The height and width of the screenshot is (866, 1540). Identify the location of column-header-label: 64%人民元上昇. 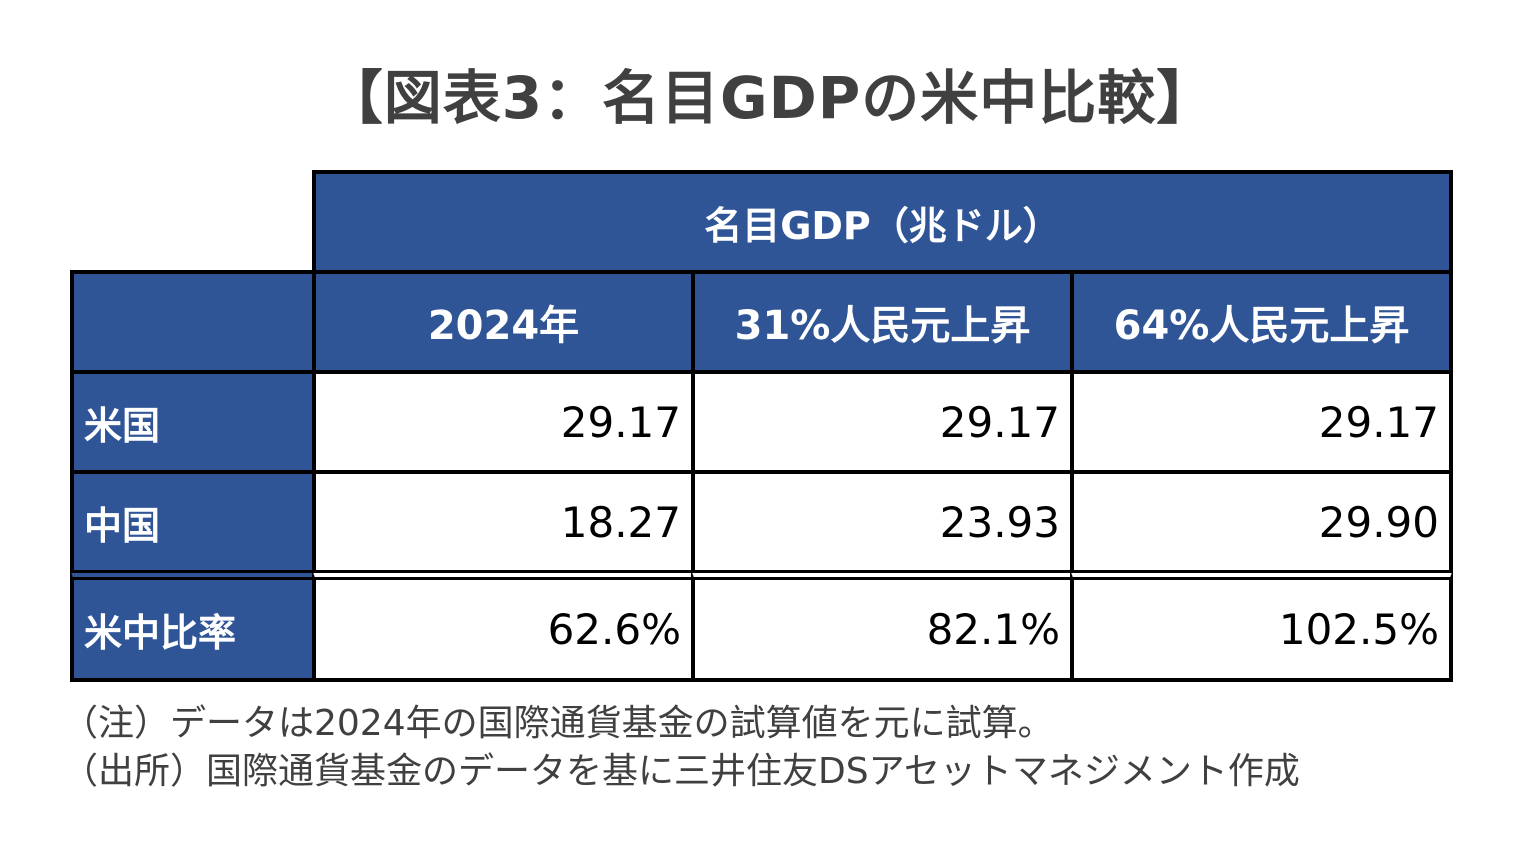
(1261, 326).